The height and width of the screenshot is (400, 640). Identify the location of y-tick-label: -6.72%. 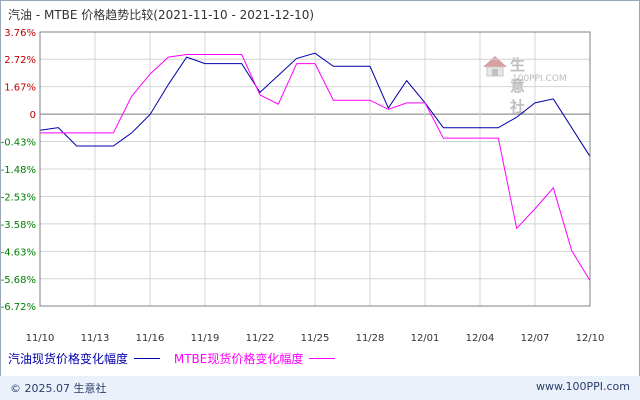
(18, 307).